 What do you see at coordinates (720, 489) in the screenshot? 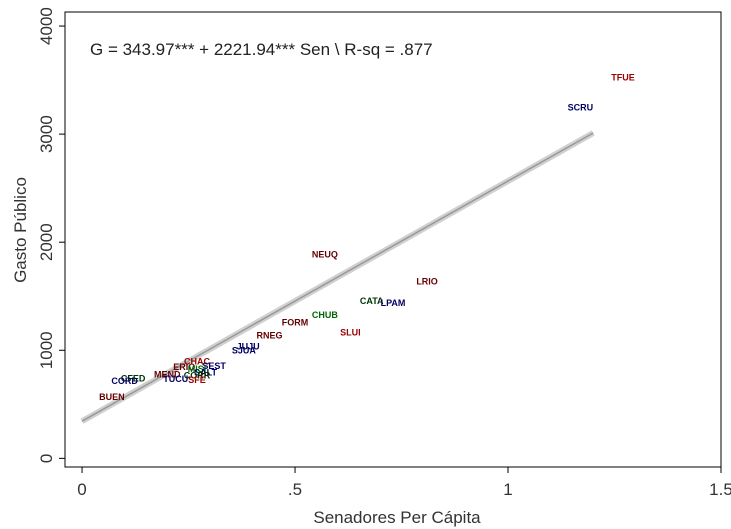
I see `x-tick-label: 1.5` at bounding box center [720, 489].